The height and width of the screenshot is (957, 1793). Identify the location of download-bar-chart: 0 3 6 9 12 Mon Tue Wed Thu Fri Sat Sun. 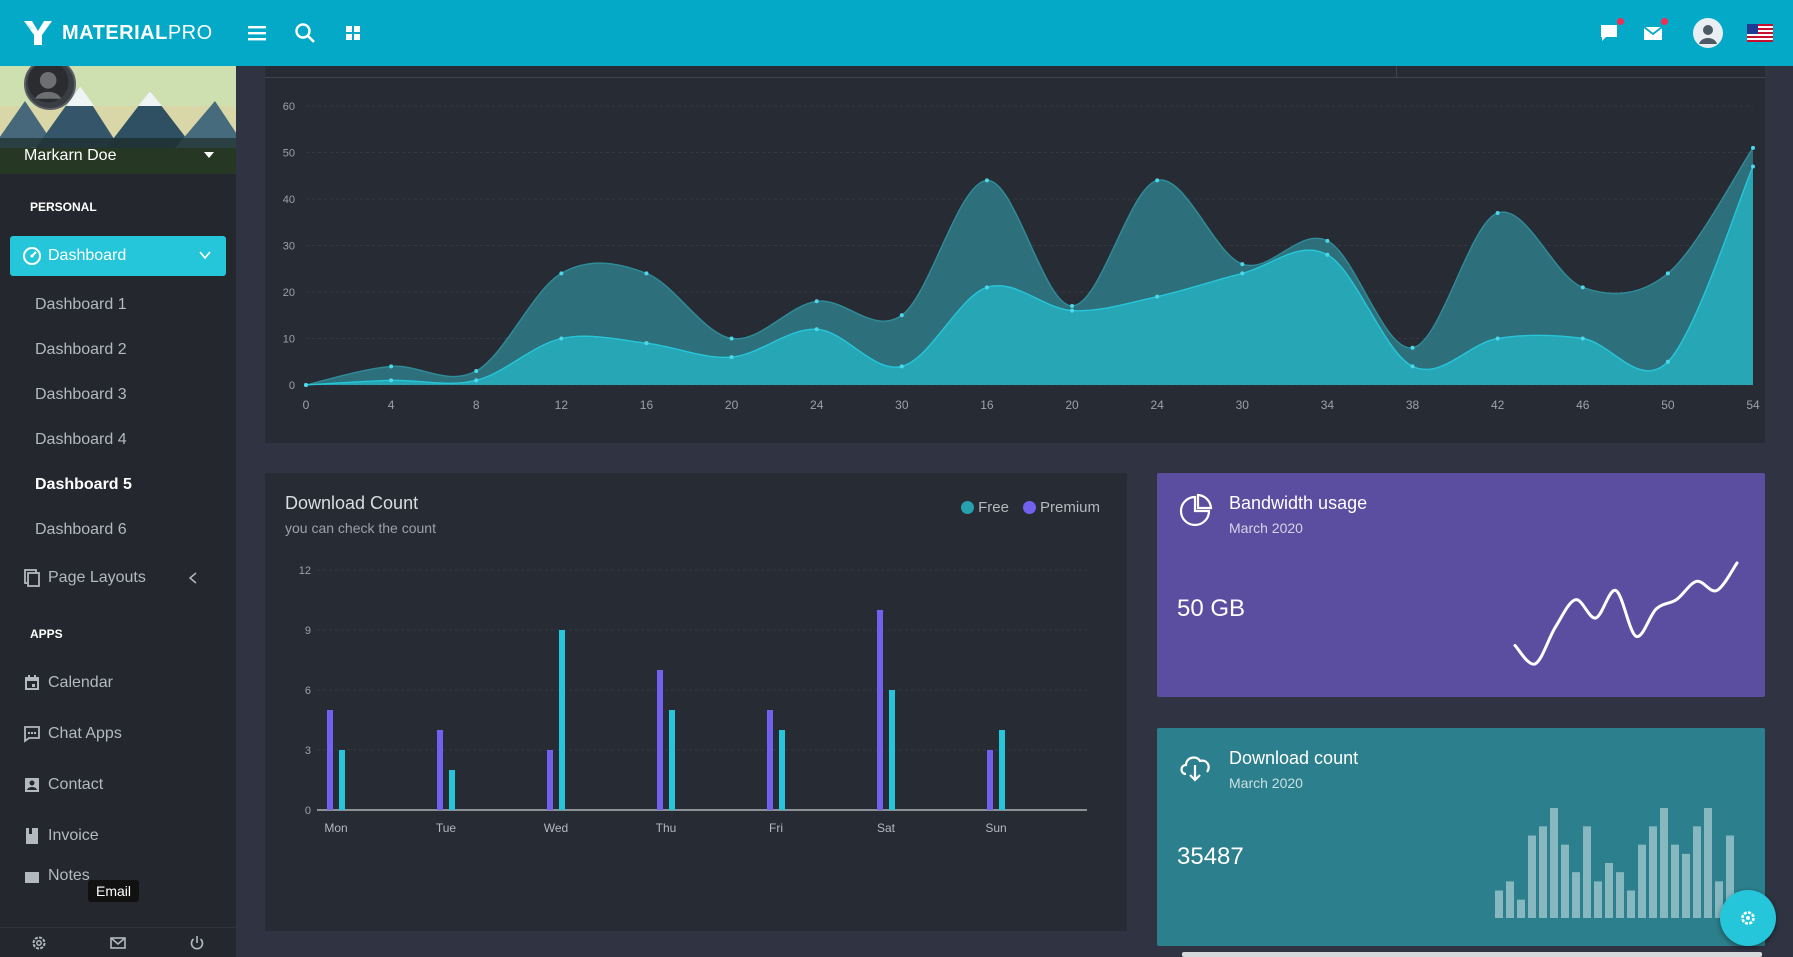
(693, 700).